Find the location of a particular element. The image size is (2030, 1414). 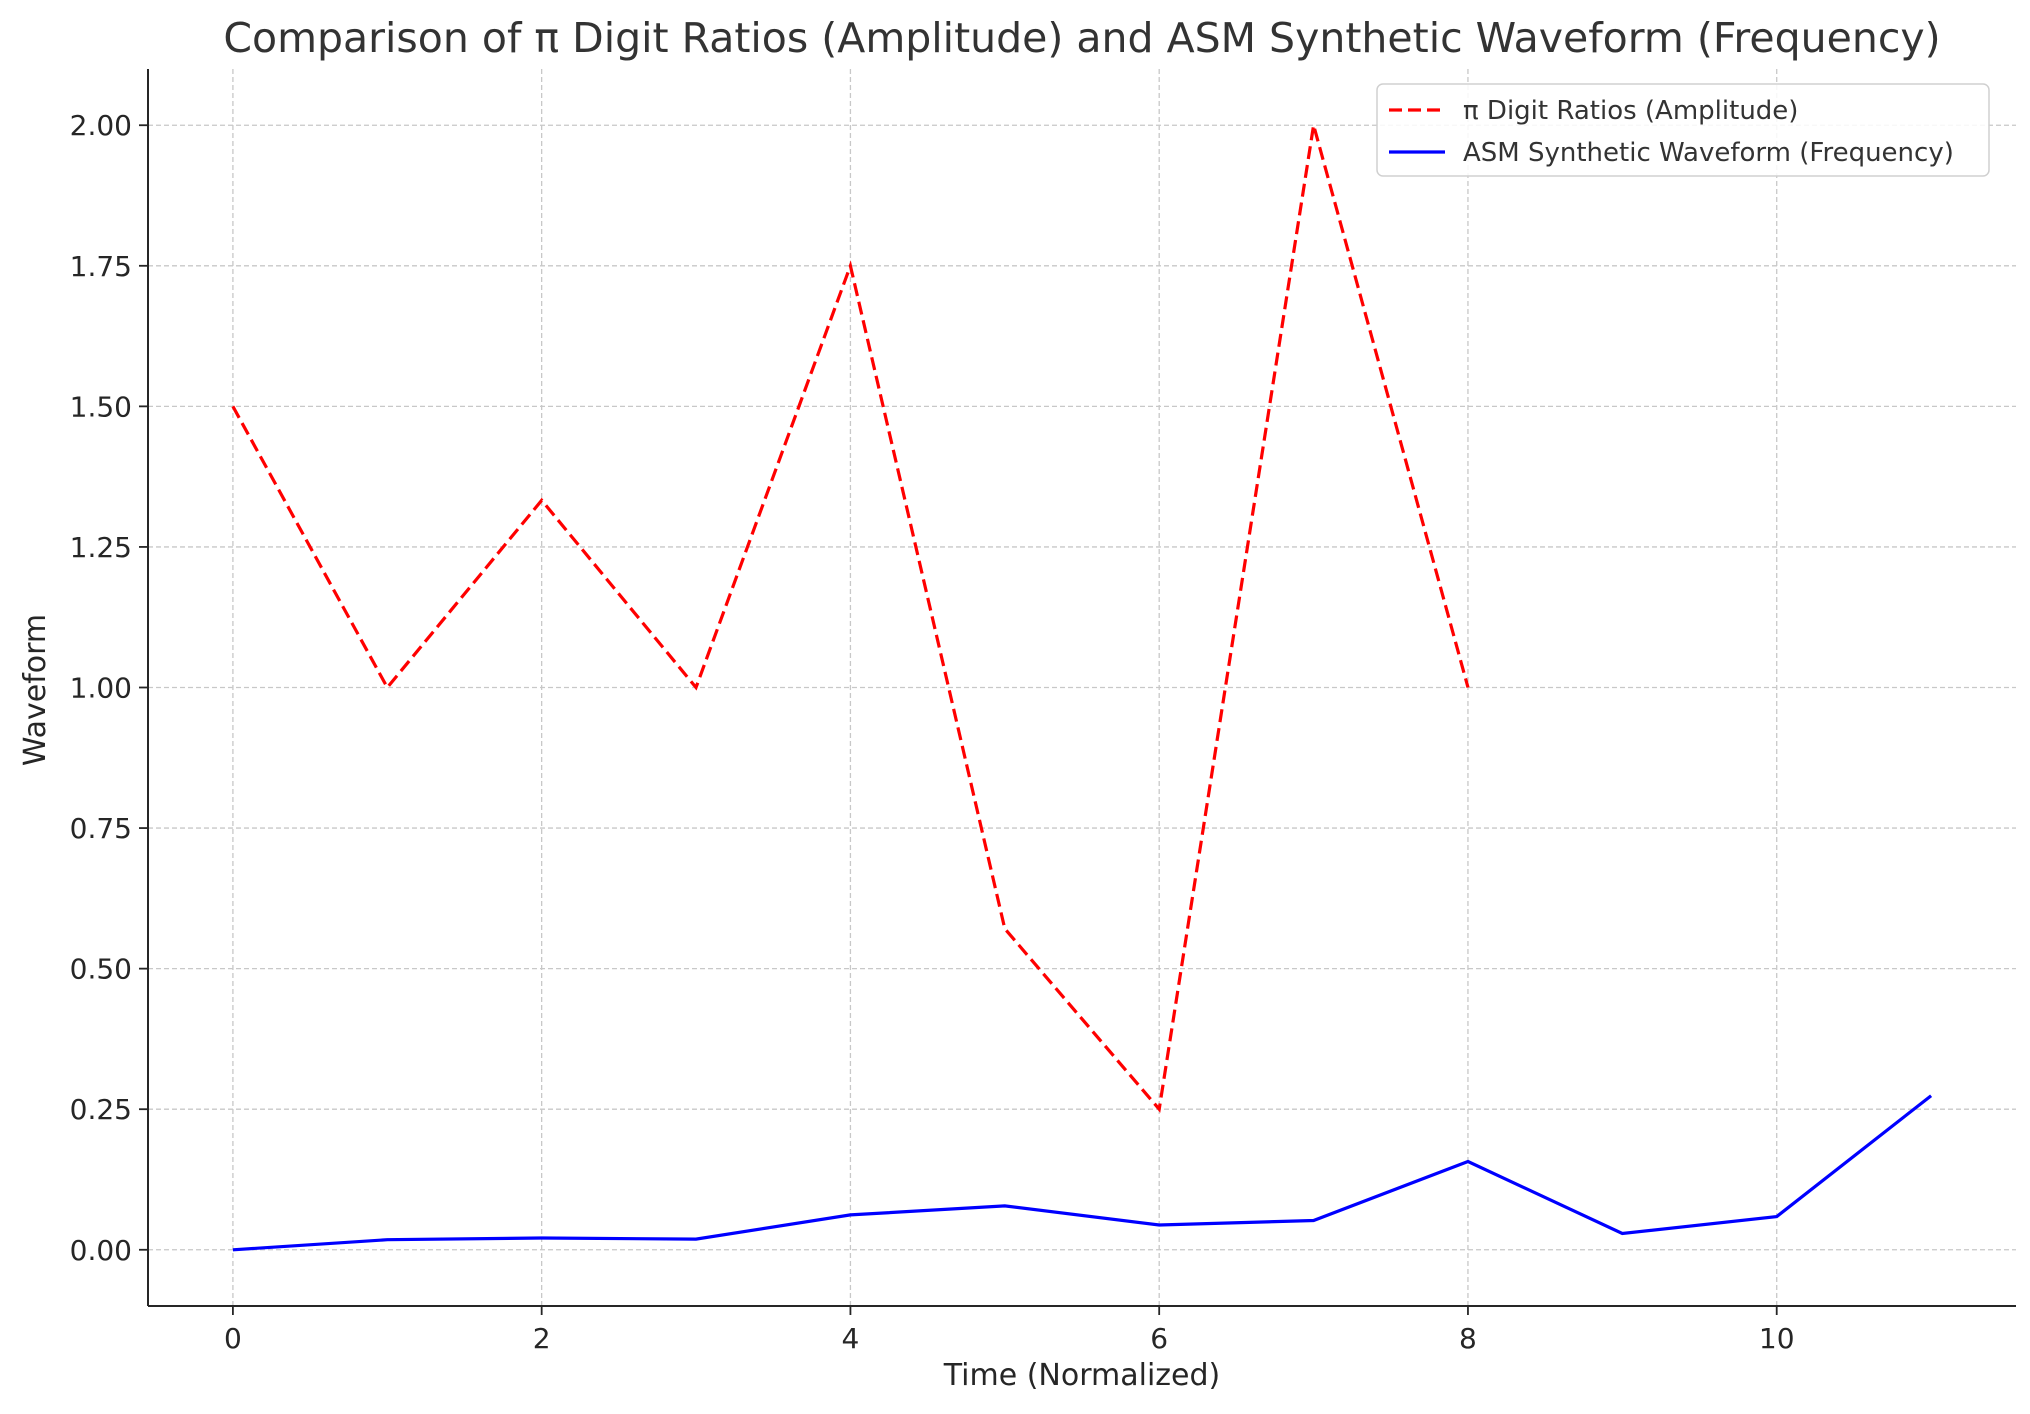

x-tick-label: 4 is located at coordinates (851, 1338).